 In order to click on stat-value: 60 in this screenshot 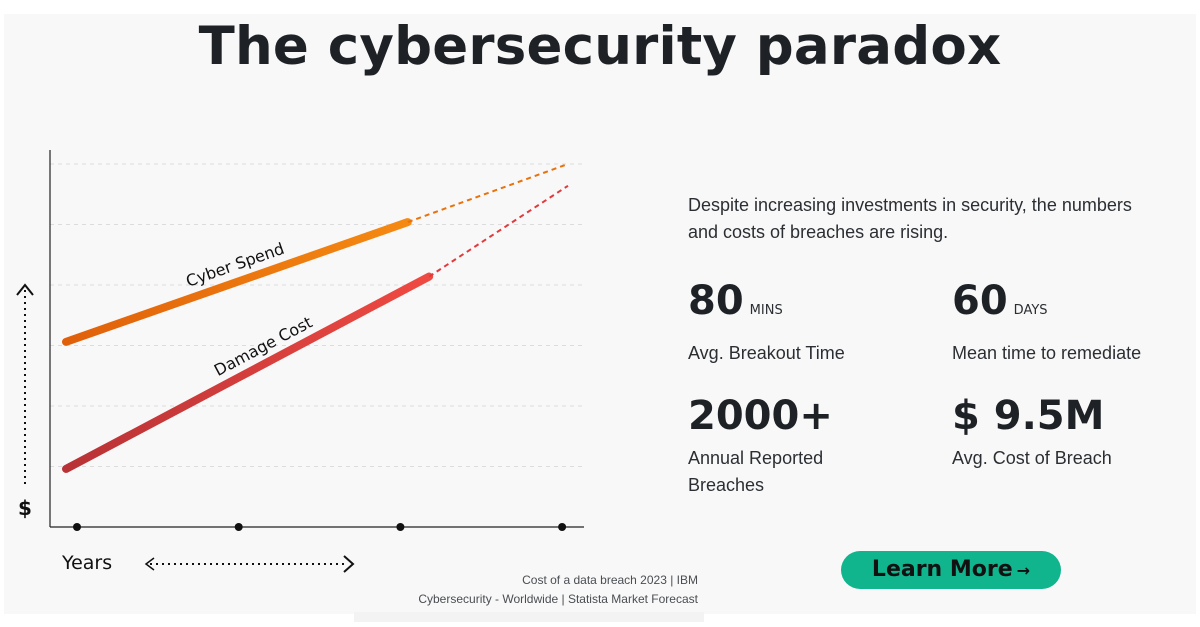, I will do `click(980, 301)`.